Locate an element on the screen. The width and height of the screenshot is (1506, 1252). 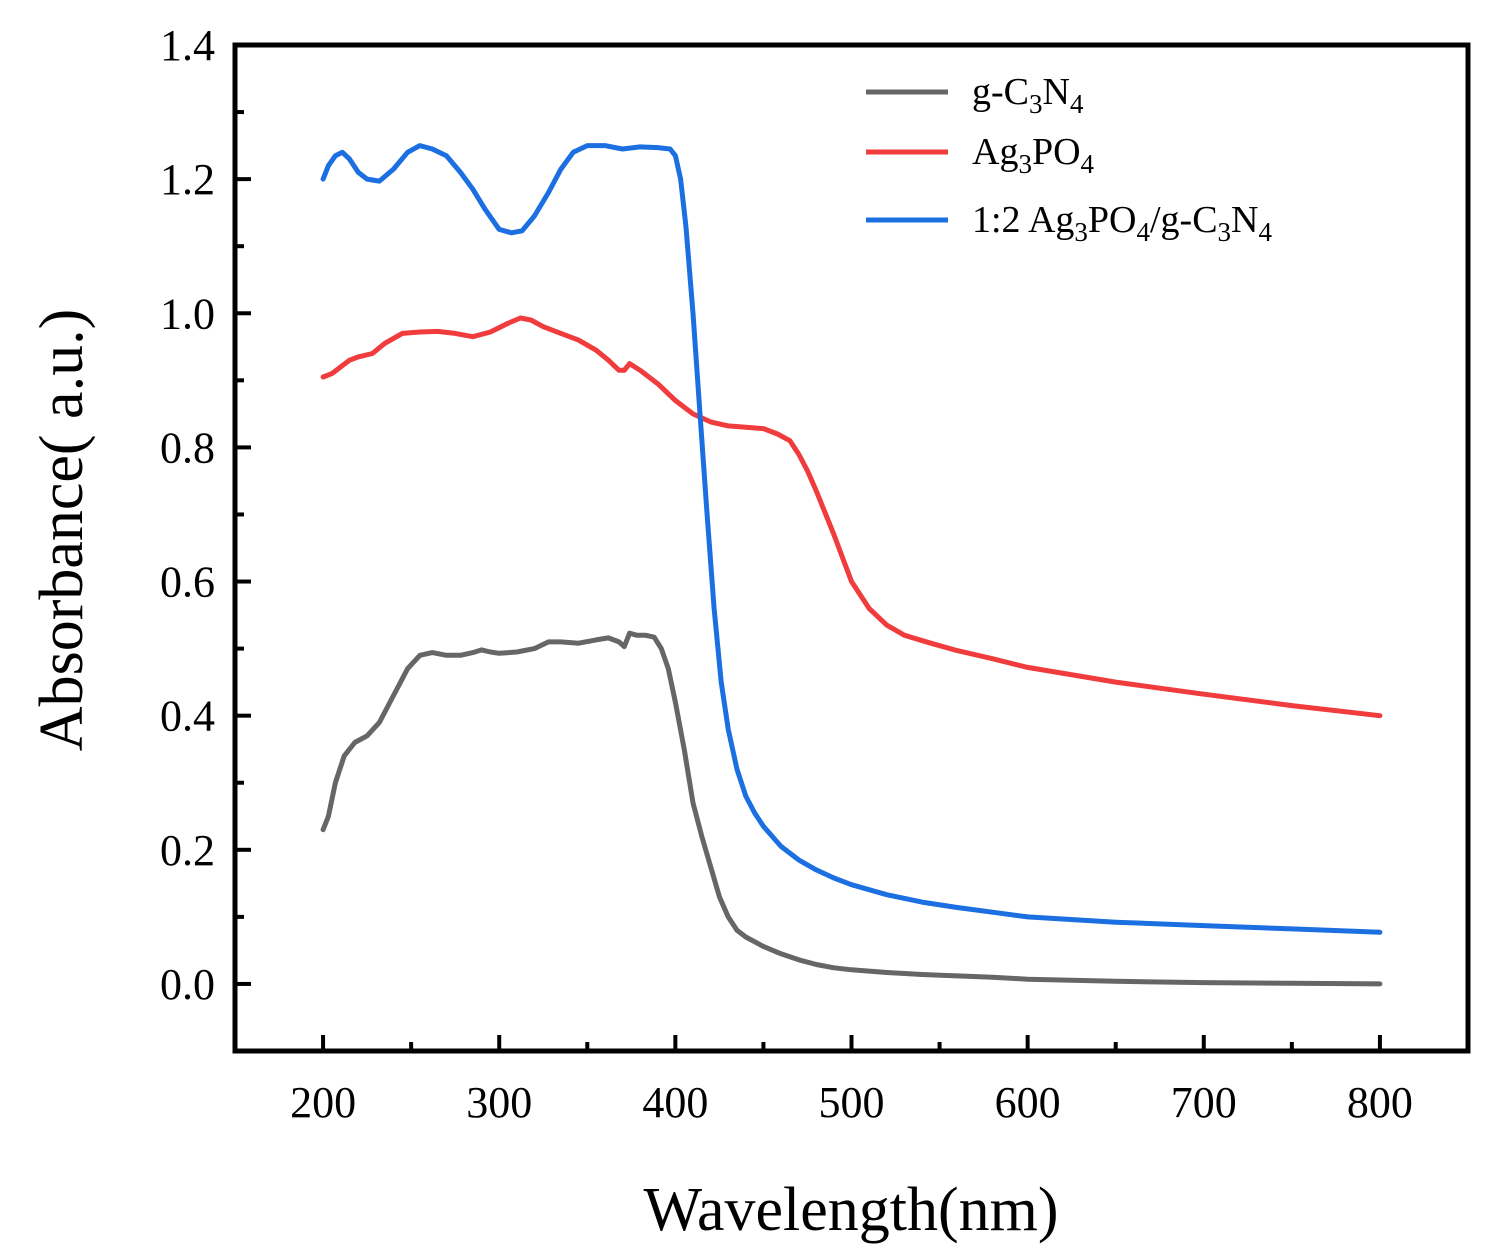
y-axis-title: Absorbance( a.u.) is located at coordinates (62, 530).